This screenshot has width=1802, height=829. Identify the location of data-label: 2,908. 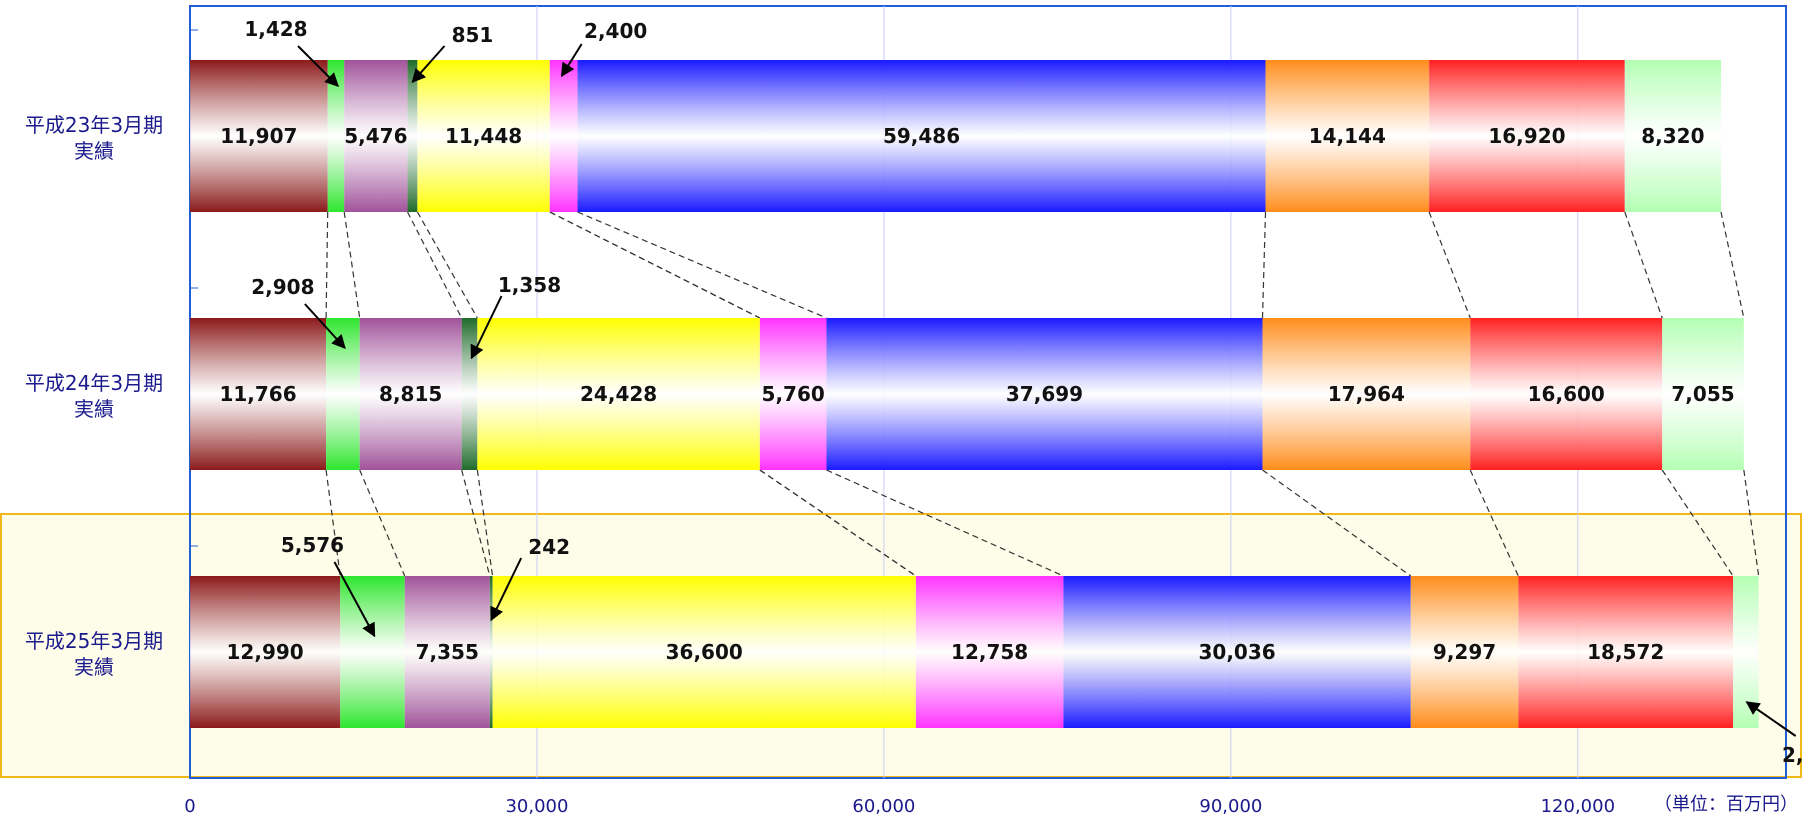
(282, 287).